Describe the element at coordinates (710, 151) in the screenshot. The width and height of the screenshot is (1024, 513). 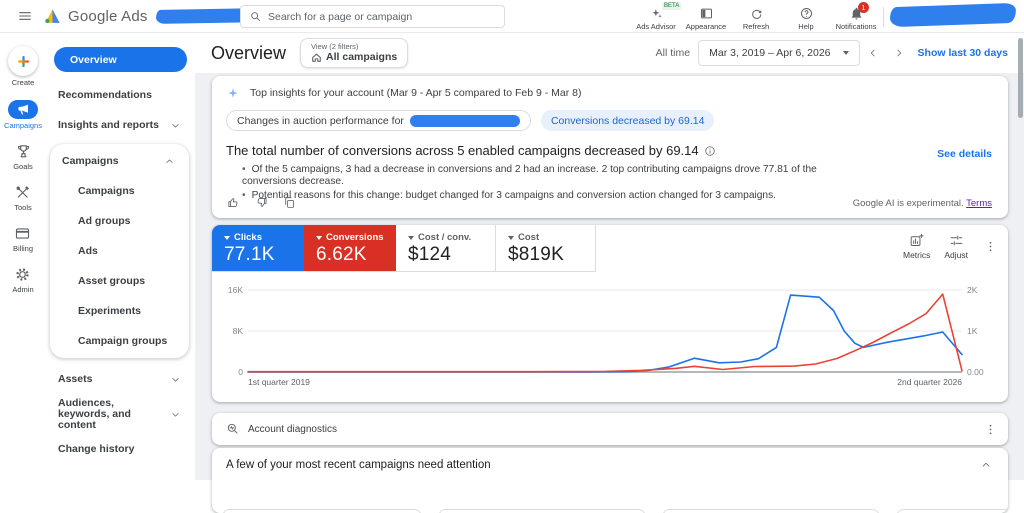
I see `info-icon` at that location.